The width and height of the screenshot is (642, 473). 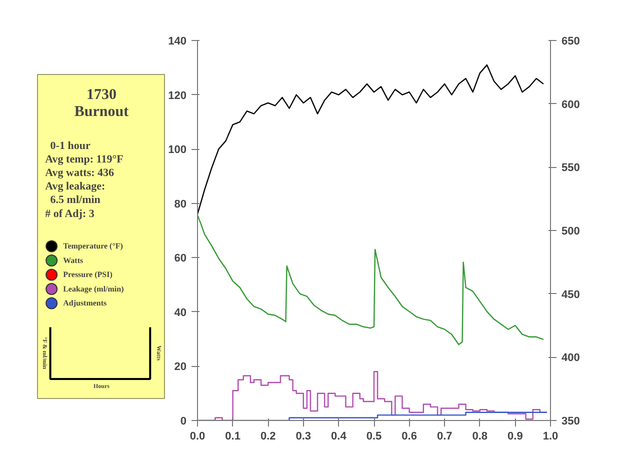 I want to click on x-tick-label: 0.4, so click(x=339, y=436).